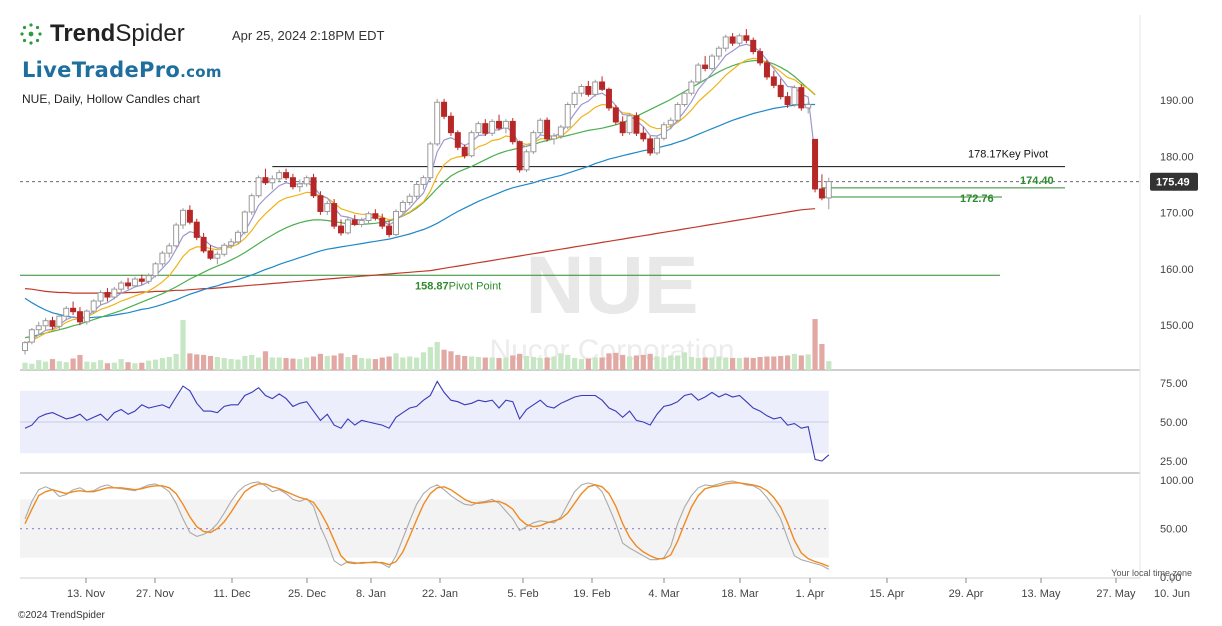 The width and height of the screenshot is (1222, 626). I want to click on level-label-2: 172.76, so click(977, 199).